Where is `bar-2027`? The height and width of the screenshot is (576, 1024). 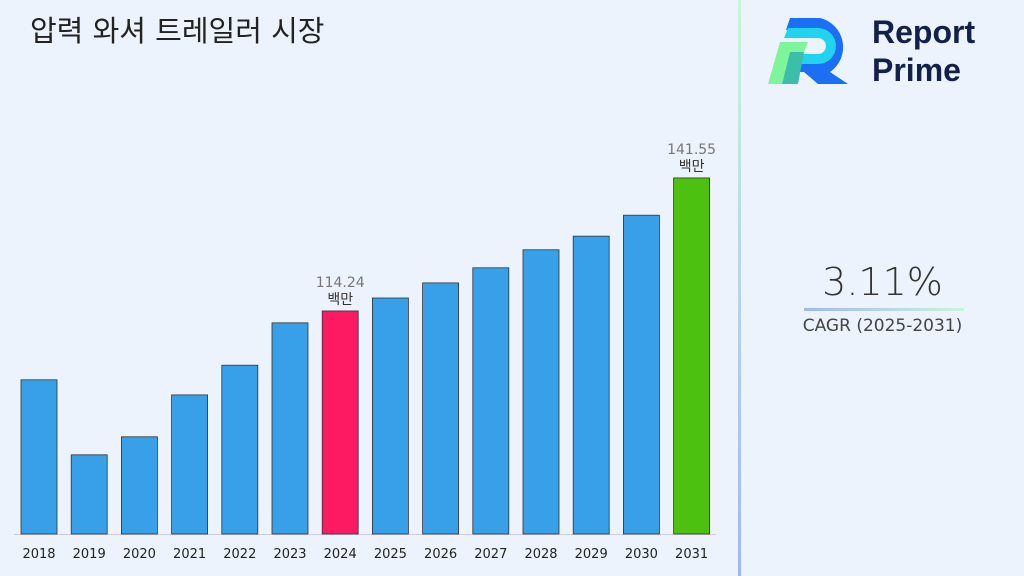
bar-2027 is located at coordinates (491, 401).